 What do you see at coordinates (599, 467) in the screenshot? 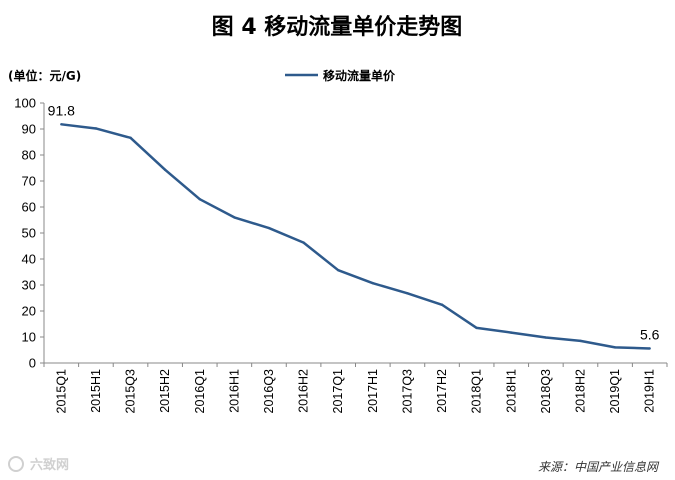
I see `source-note: 来源：中国产业信息网` at bounding box center [599, 467].